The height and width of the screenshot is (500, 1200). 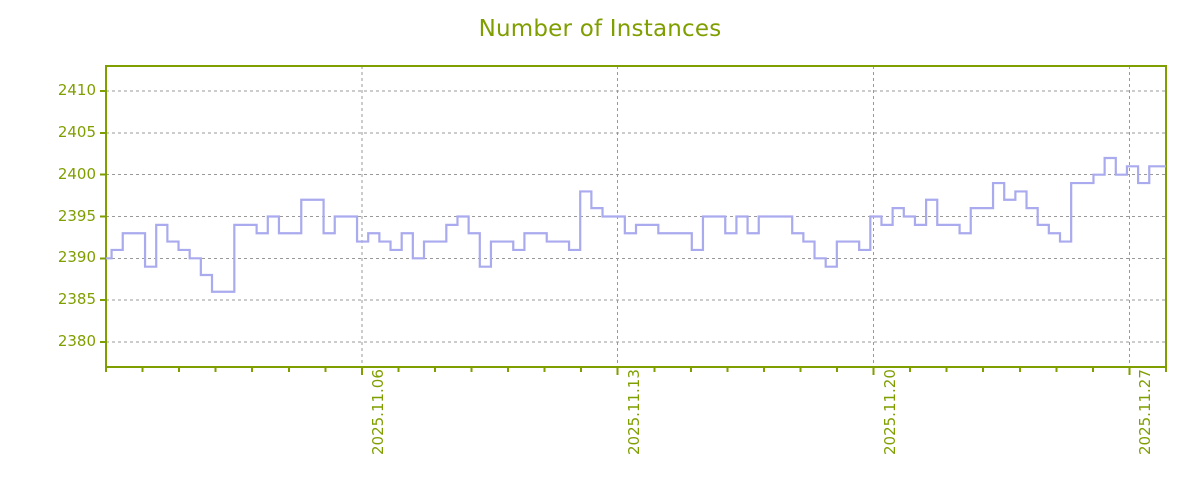 What do you see at coordinates (76, 90) in the screenshot?
I see `y-axis-tick-label: 2410` at bounding box center [76, 90].